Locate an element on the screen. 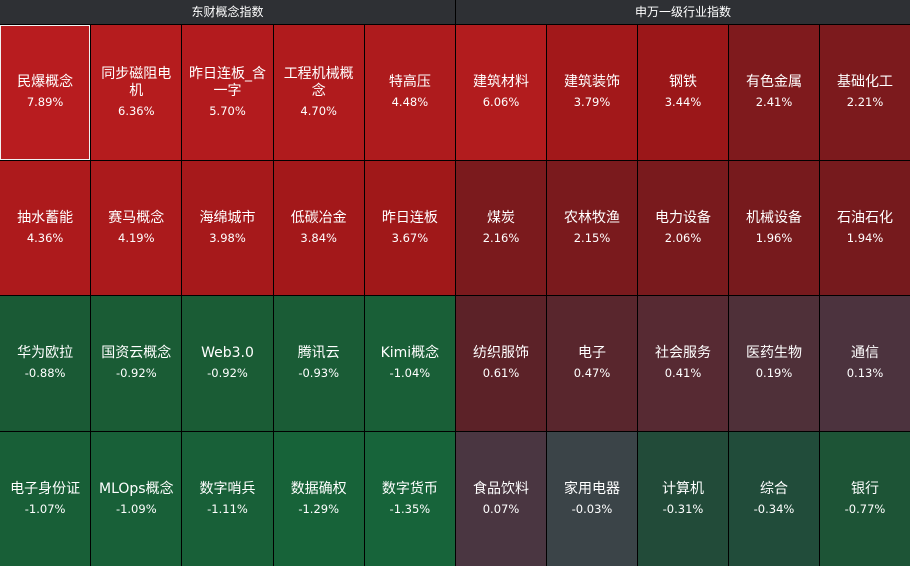 This screenshot has height=566, width=910. heatmap-tile: 钢铁 3.44% is located at coordinates (683, 92).